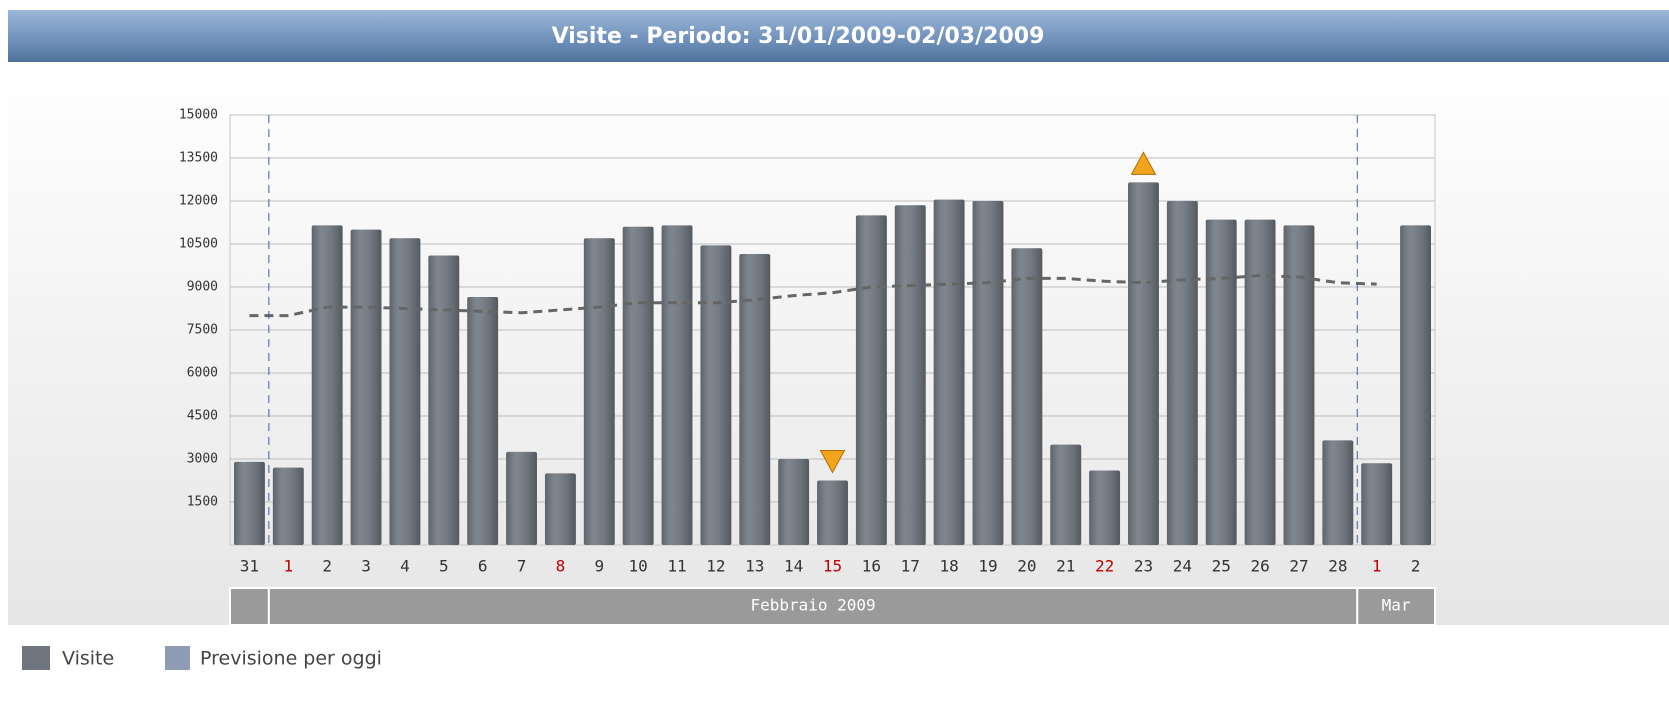  What do you see at coordinates (813, 296) in the screenshot?
I see `trend-line` at bounding box center [813, 296].